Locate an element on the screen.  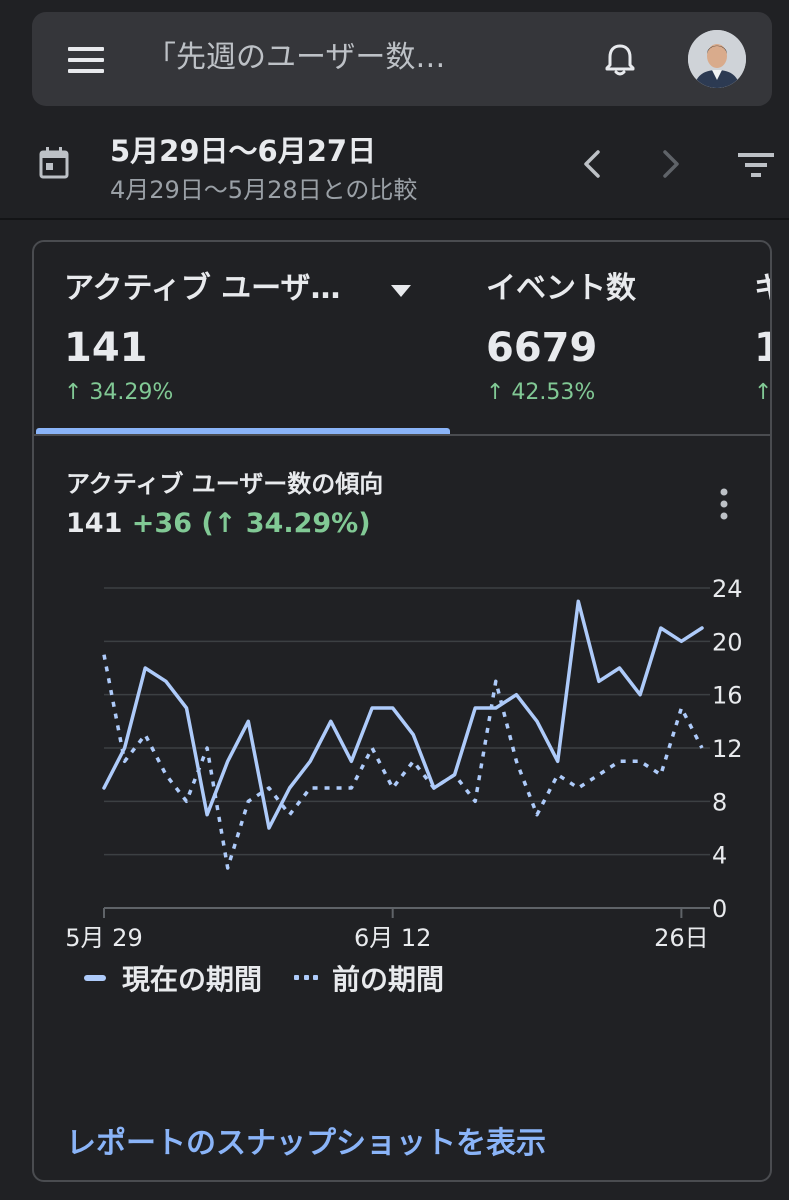
x-tick-label: 26日 is located at coordinates (681, 938).